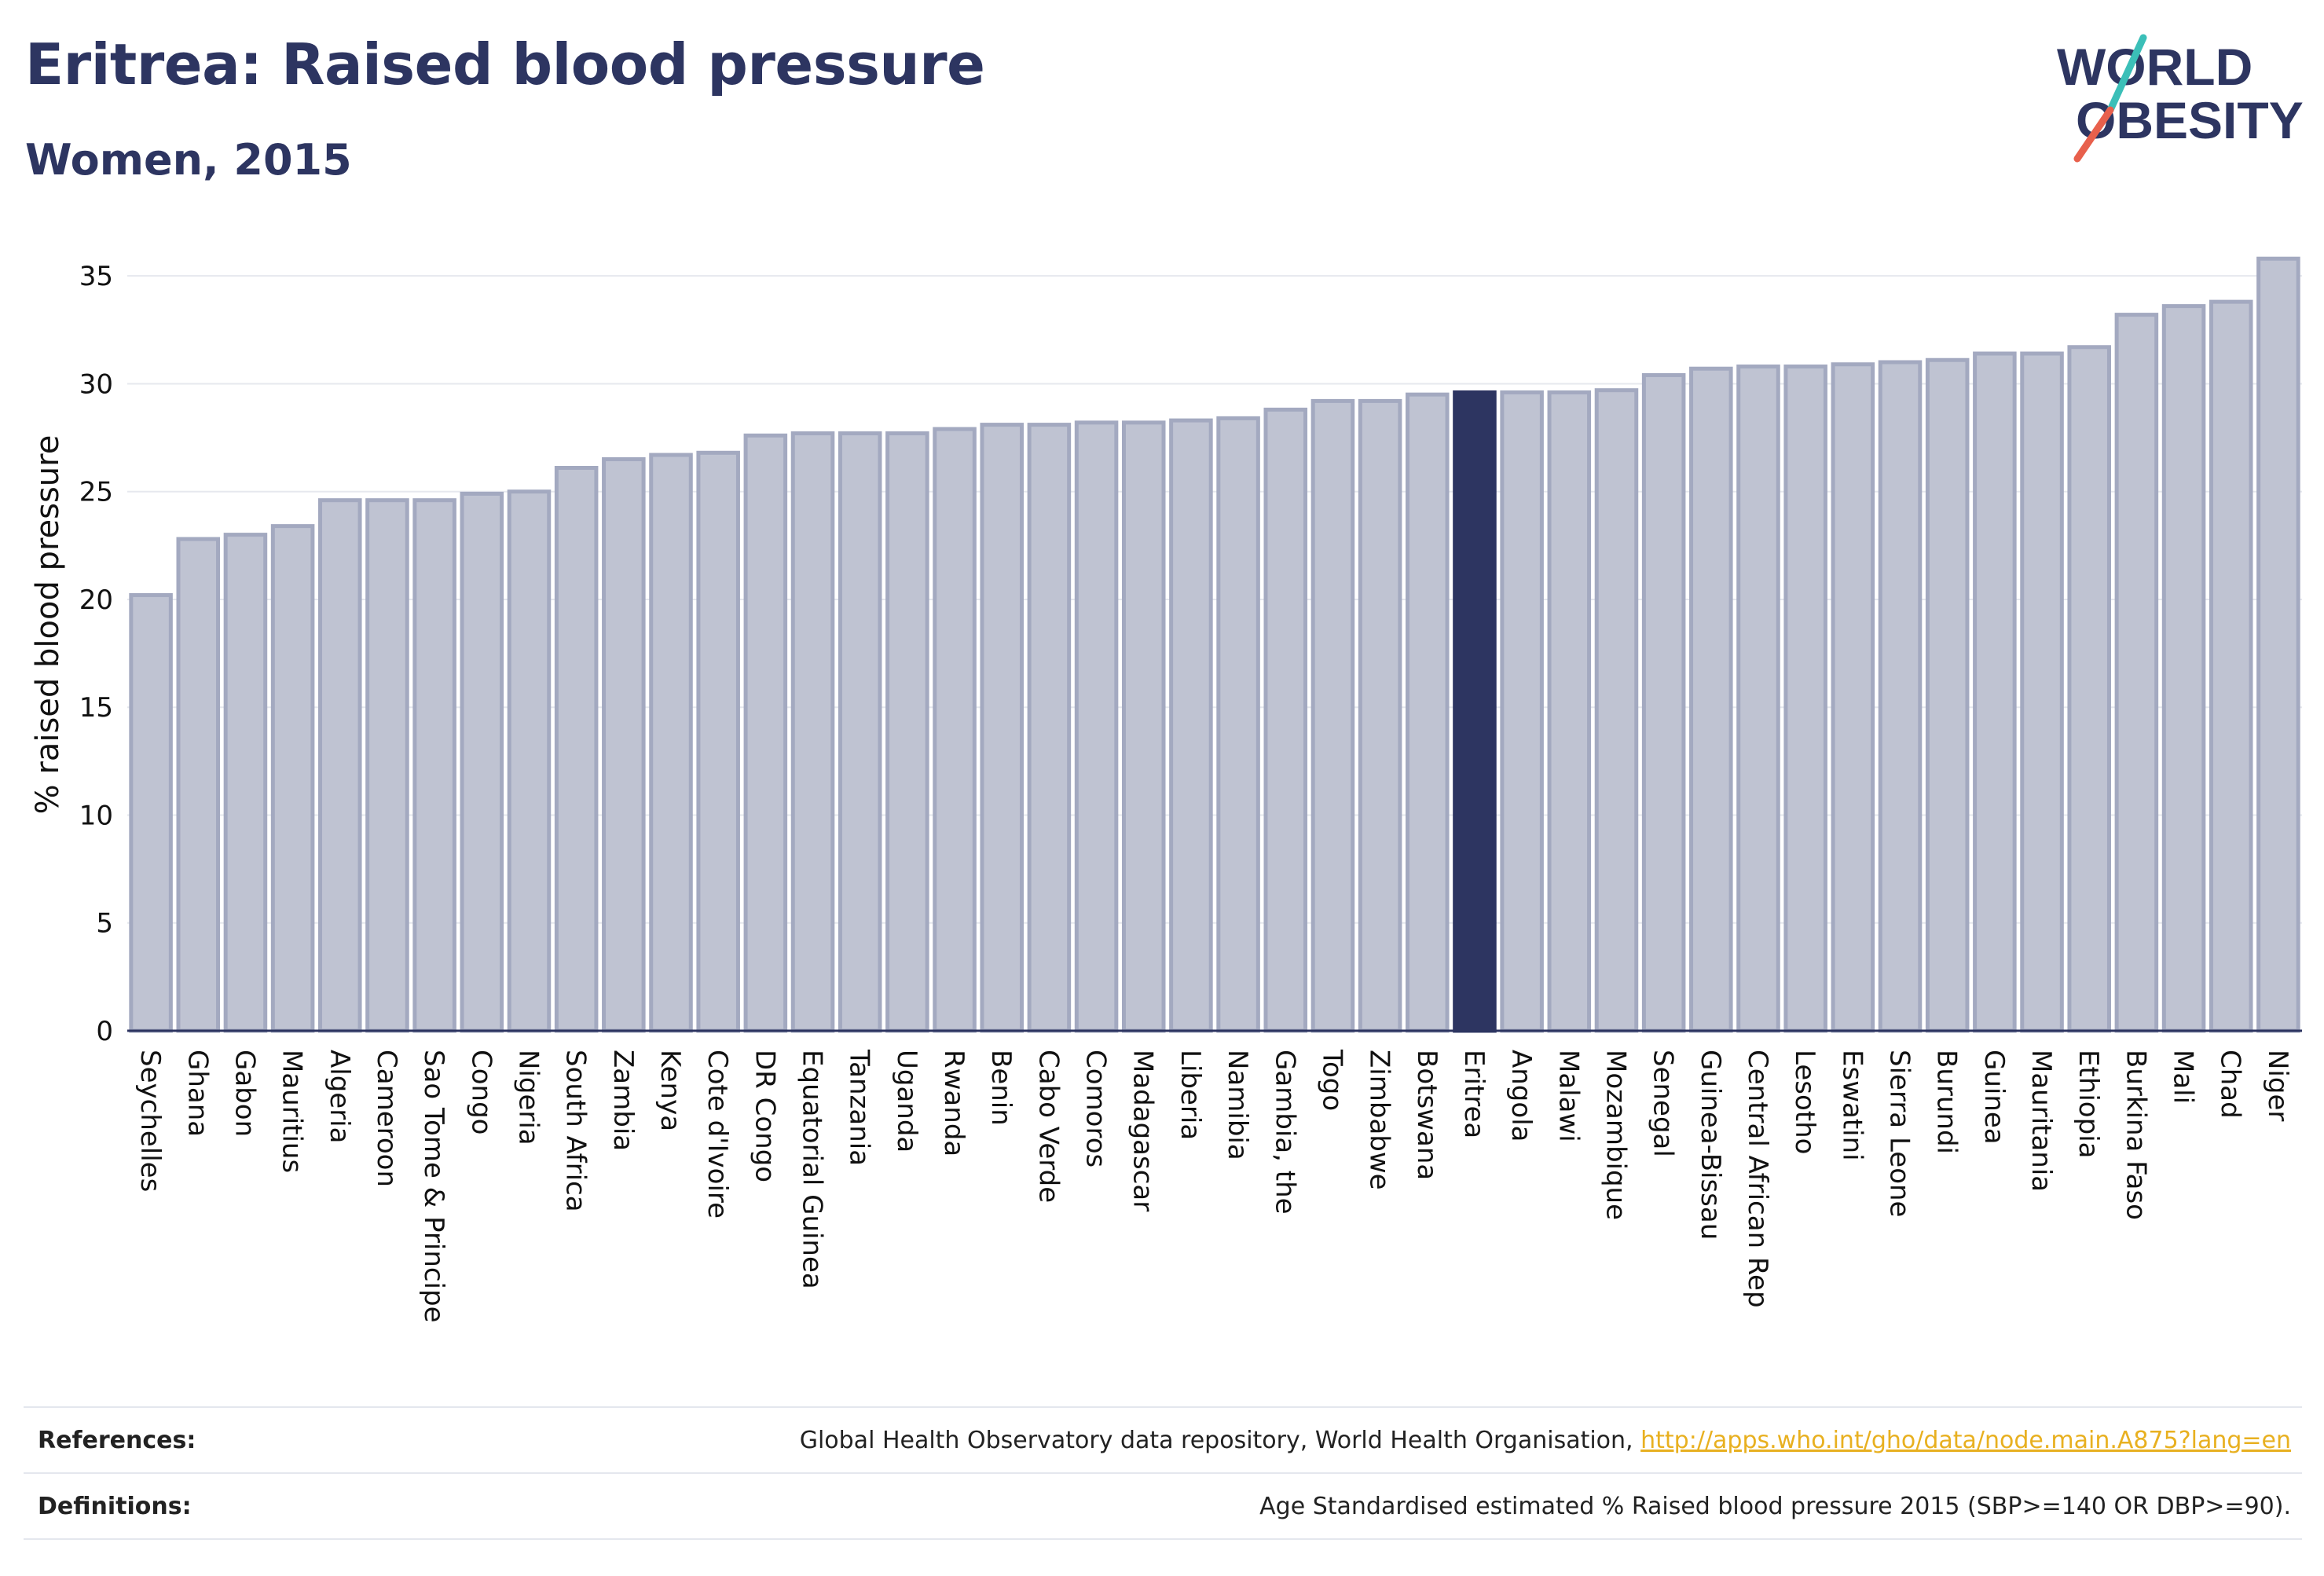 Image resolution: width=2324 pixels, height=1576 pixels. What do you see at coordinates (717, 1134) in the screenshot?
I see `x-tick-label: Cote d'Ivoire` at bounding box center [717, 1134].